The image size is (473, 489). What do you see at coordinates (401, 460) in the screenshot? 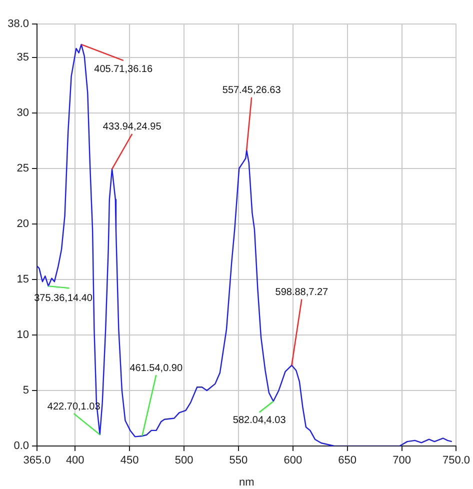
I see `x-tick-label: 700` at bounding box center [401, 460].